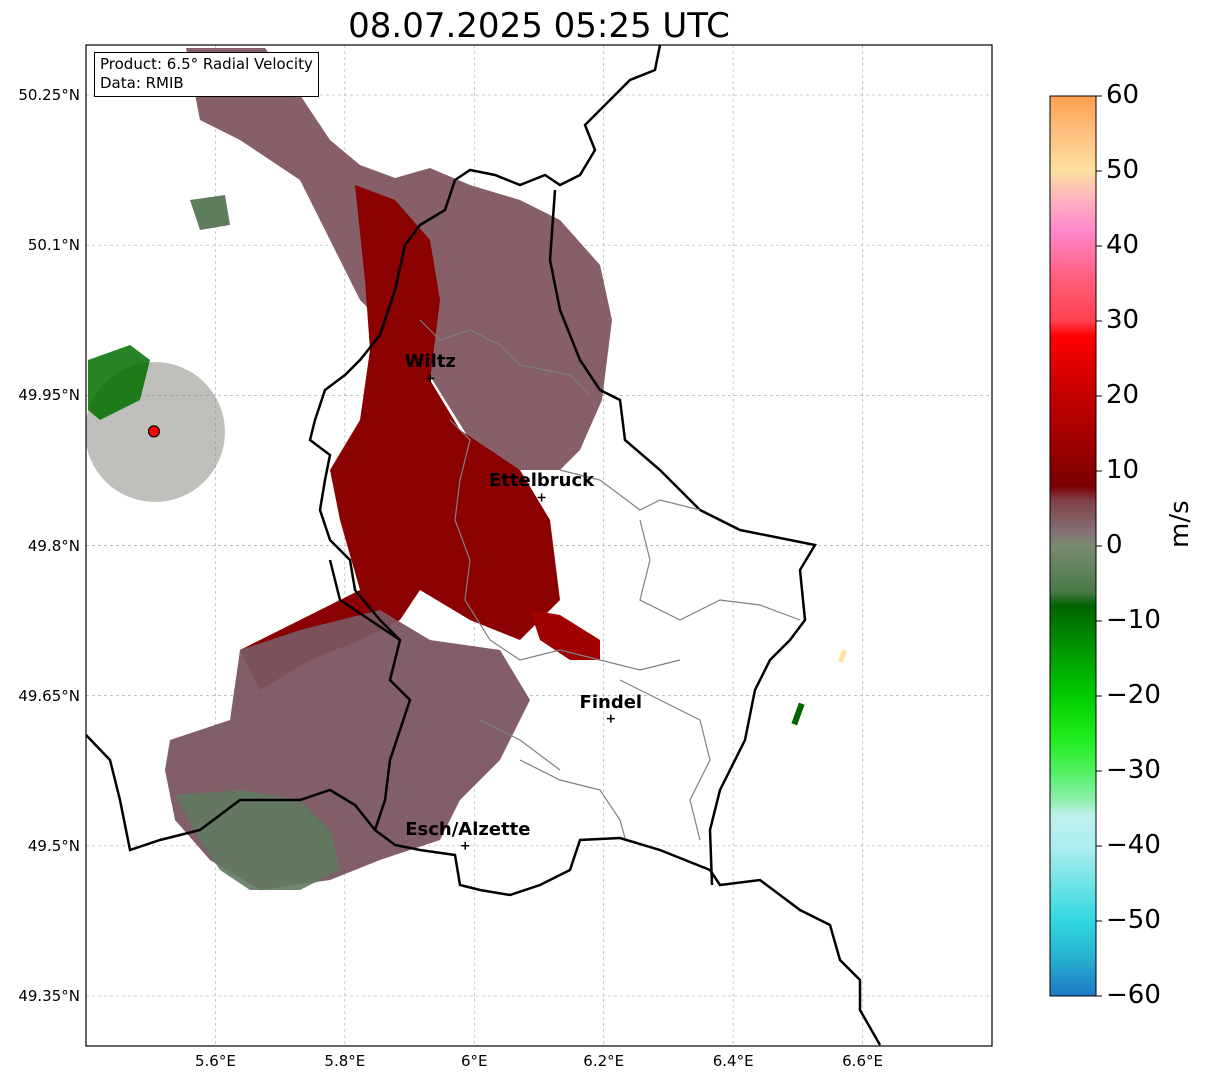 The image size is (1207, 1081). Describe the element at coordinates (142, 83) in the screenshot. I see `source-text: Data: RMIB` at that location.